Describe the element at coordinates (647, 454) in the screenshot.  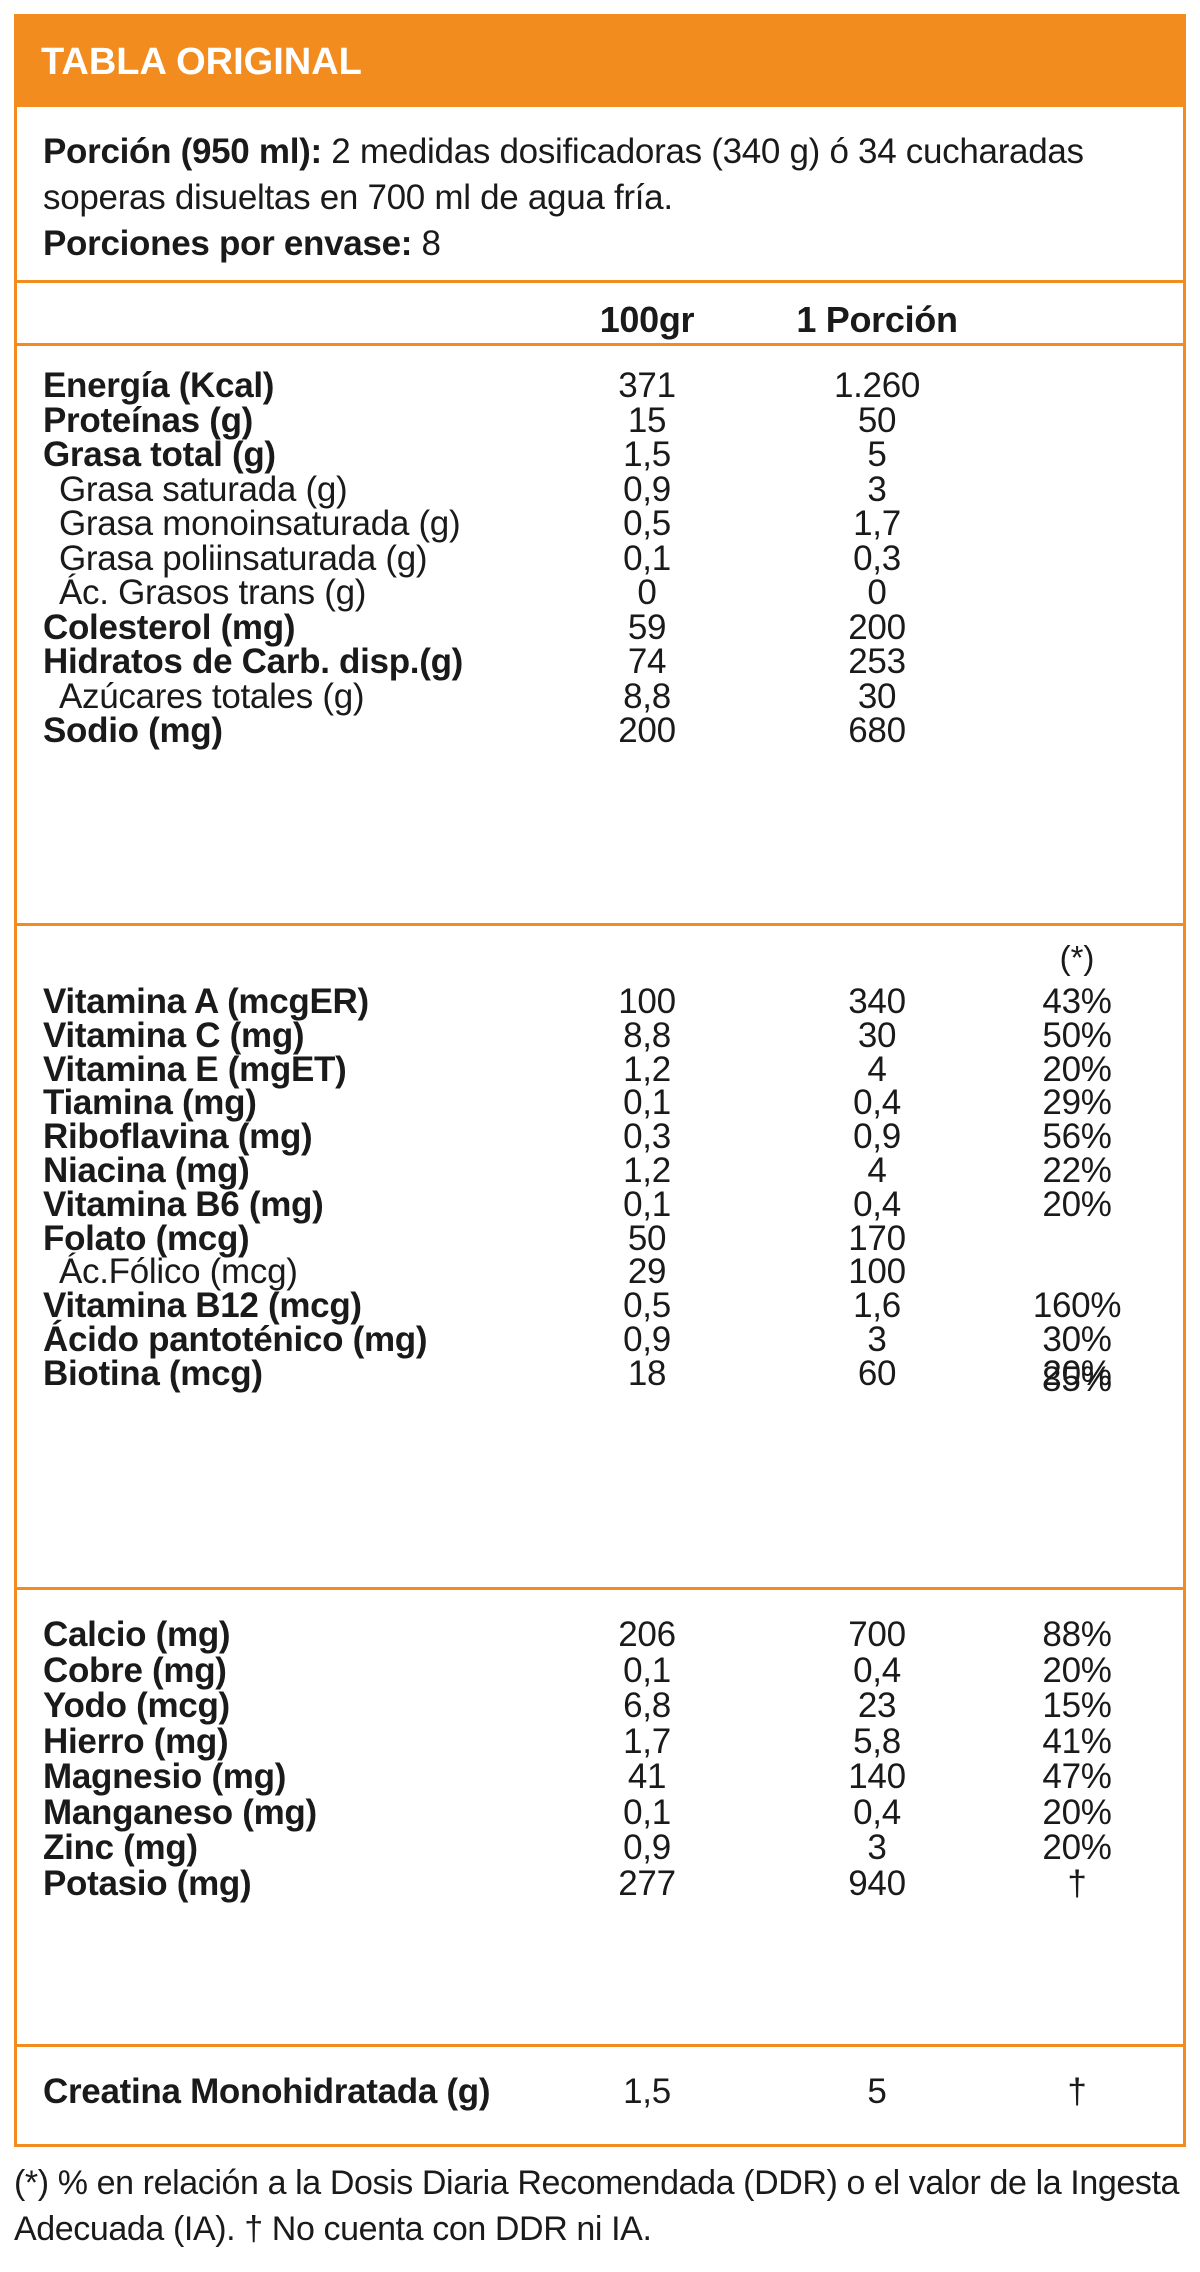
I see `value-per-100g: 1,5` at that location.